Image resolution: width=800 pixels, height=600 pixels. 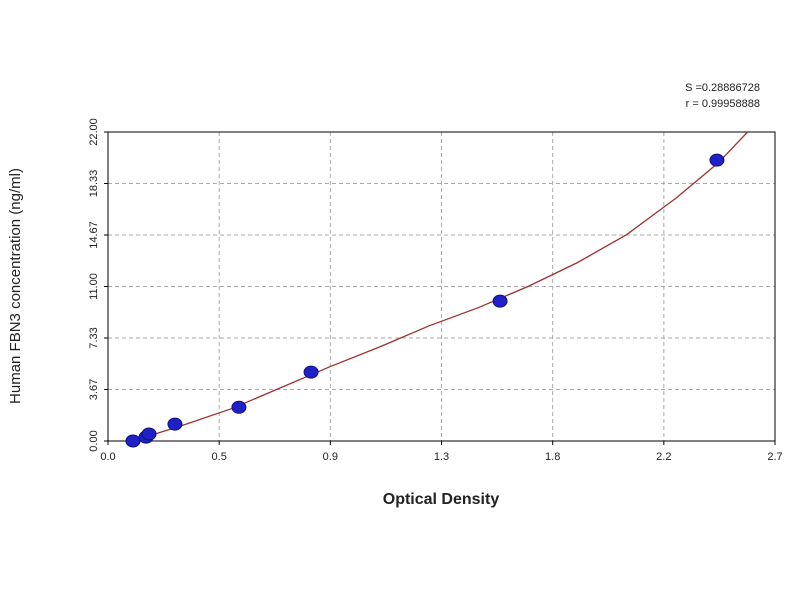 I want to click on x-tick-label: 0.9, so click(x=330, y=457).